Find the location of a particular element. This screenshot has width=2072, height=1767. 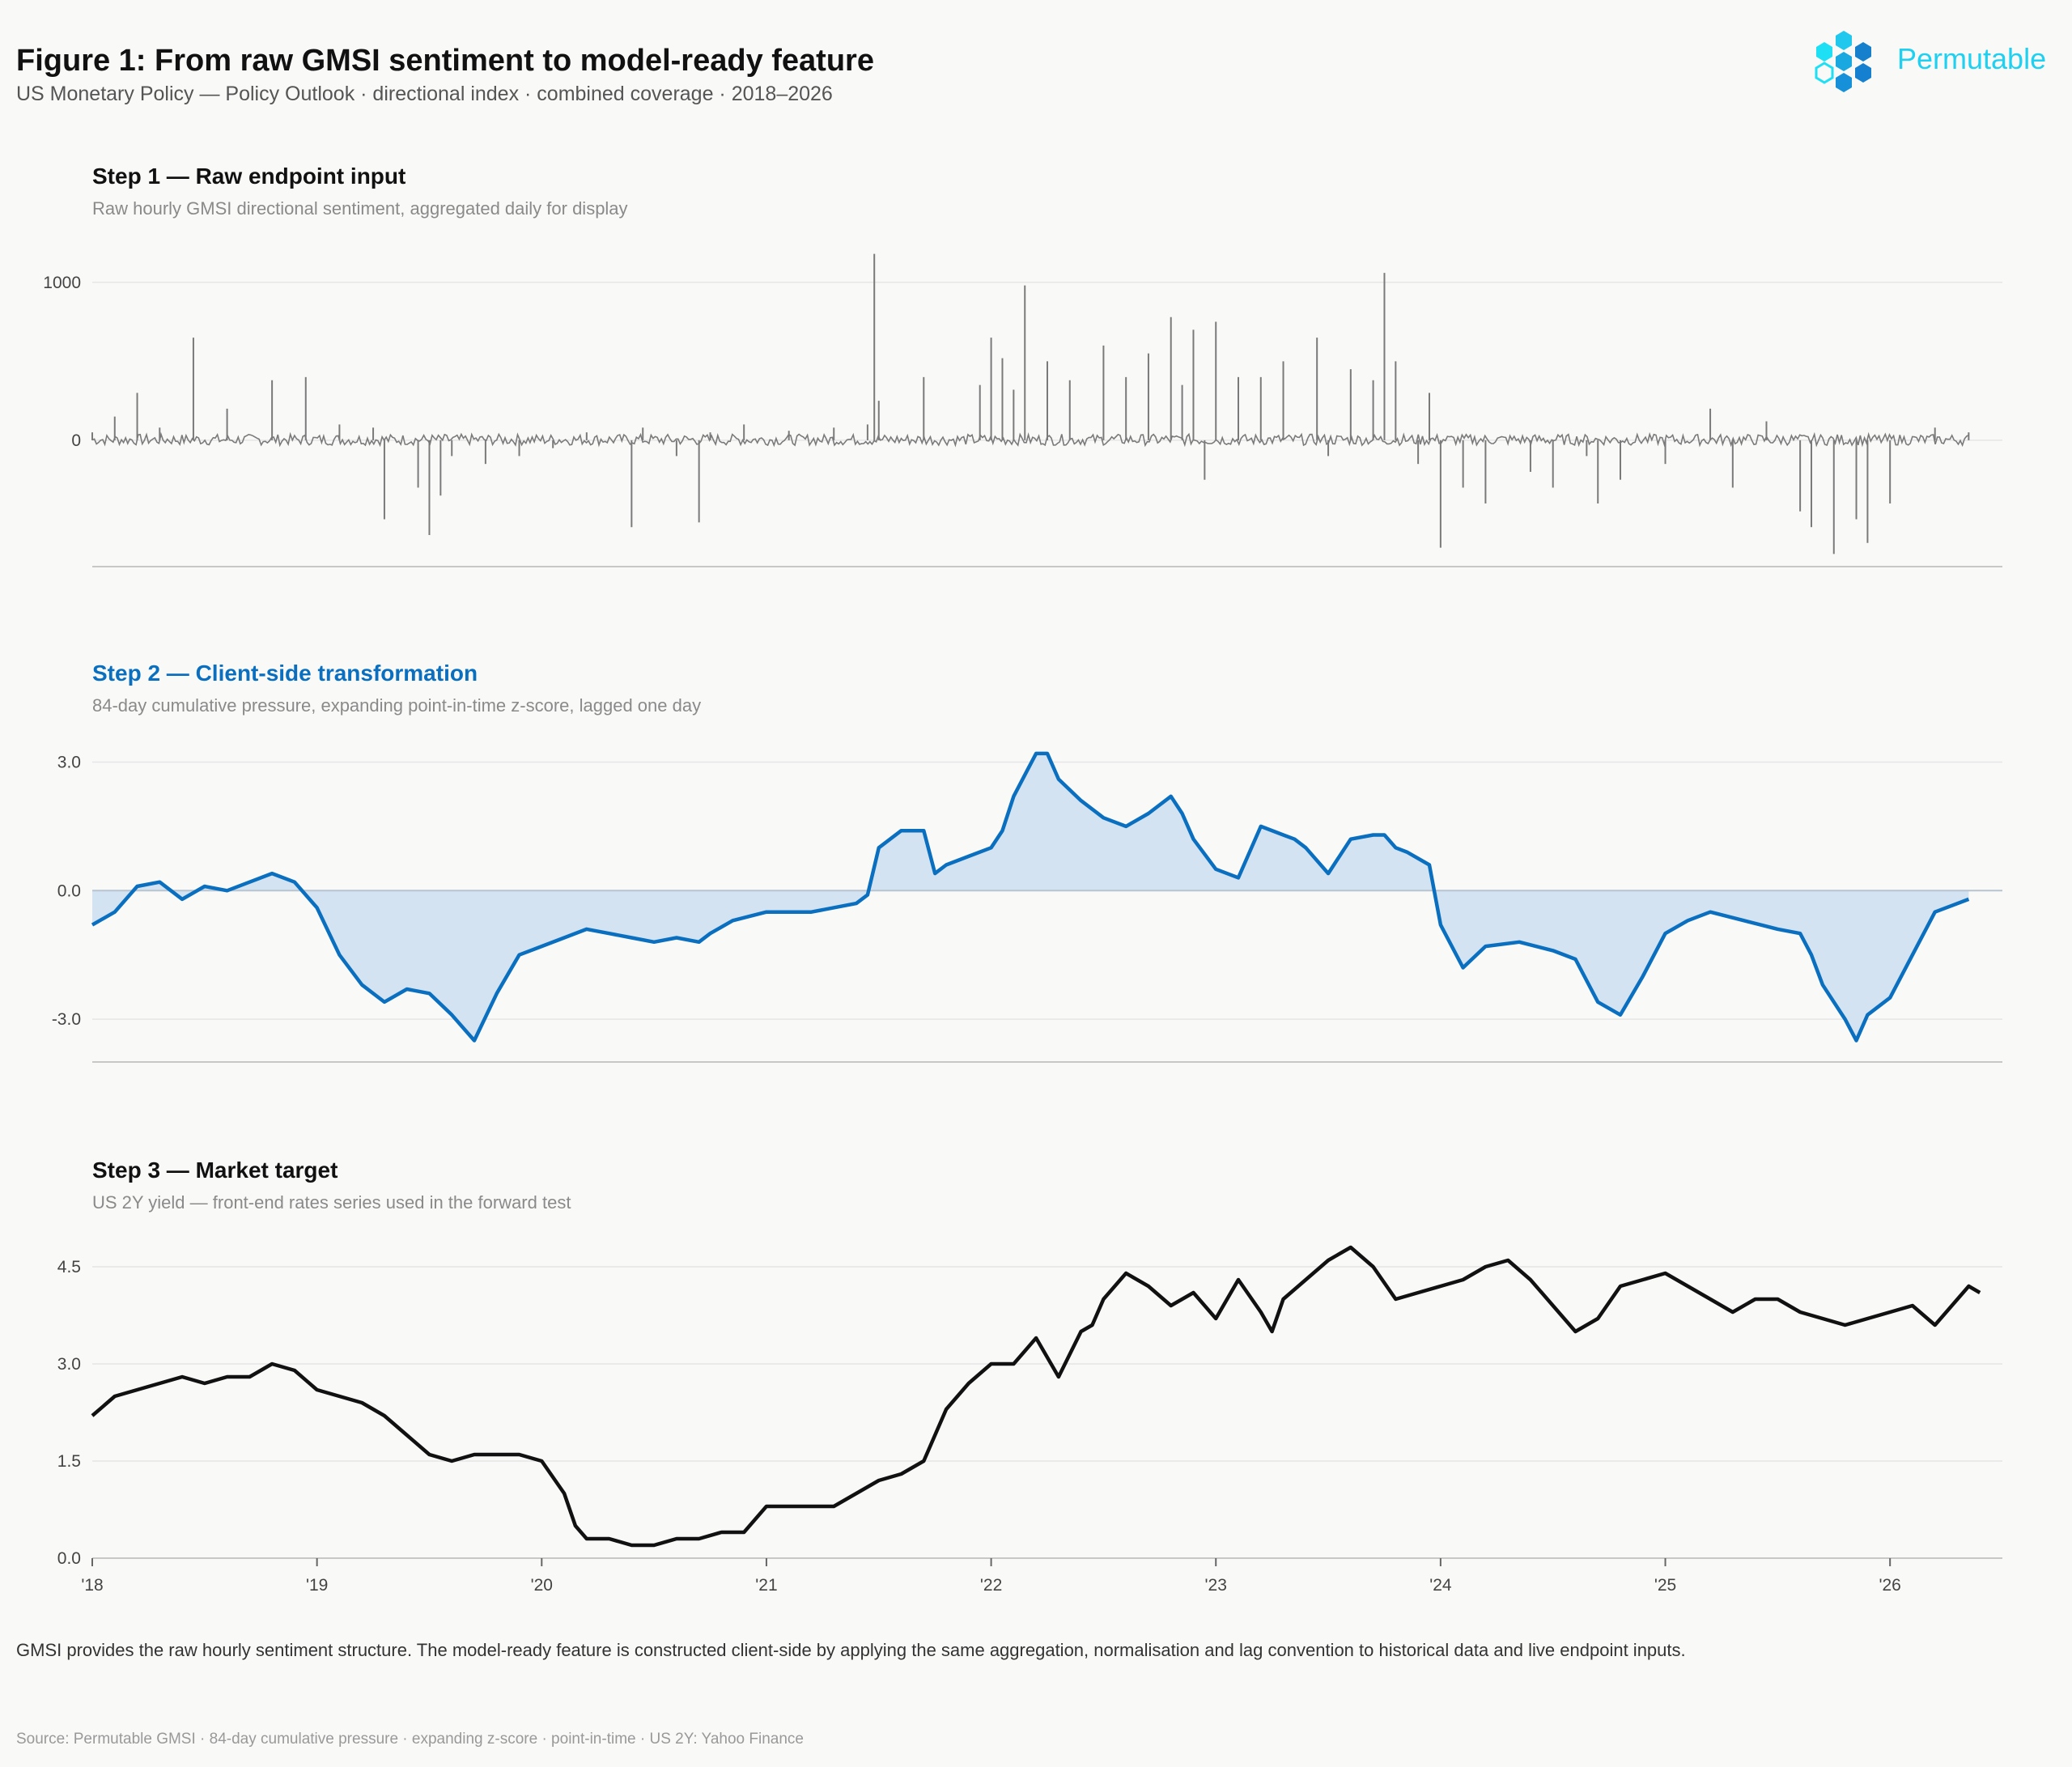

y-tick-label: 1.5 is located at coordinates (69, 1461).